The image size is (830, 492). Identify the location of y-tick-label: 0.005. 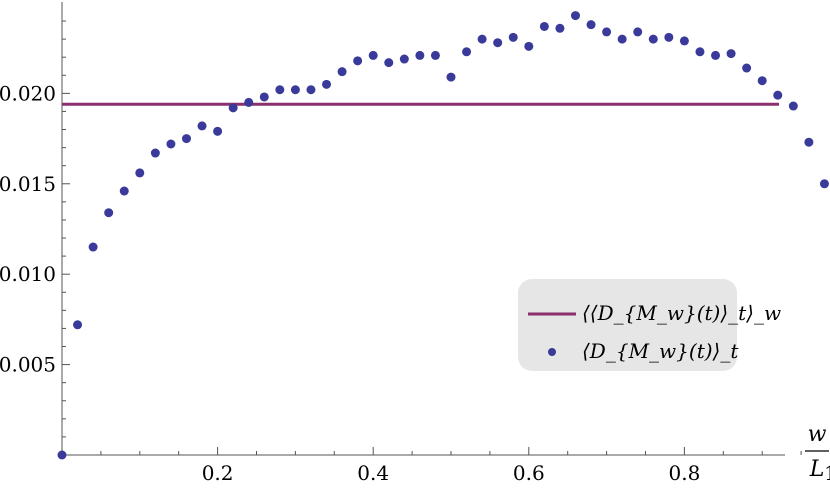
(28, 365).